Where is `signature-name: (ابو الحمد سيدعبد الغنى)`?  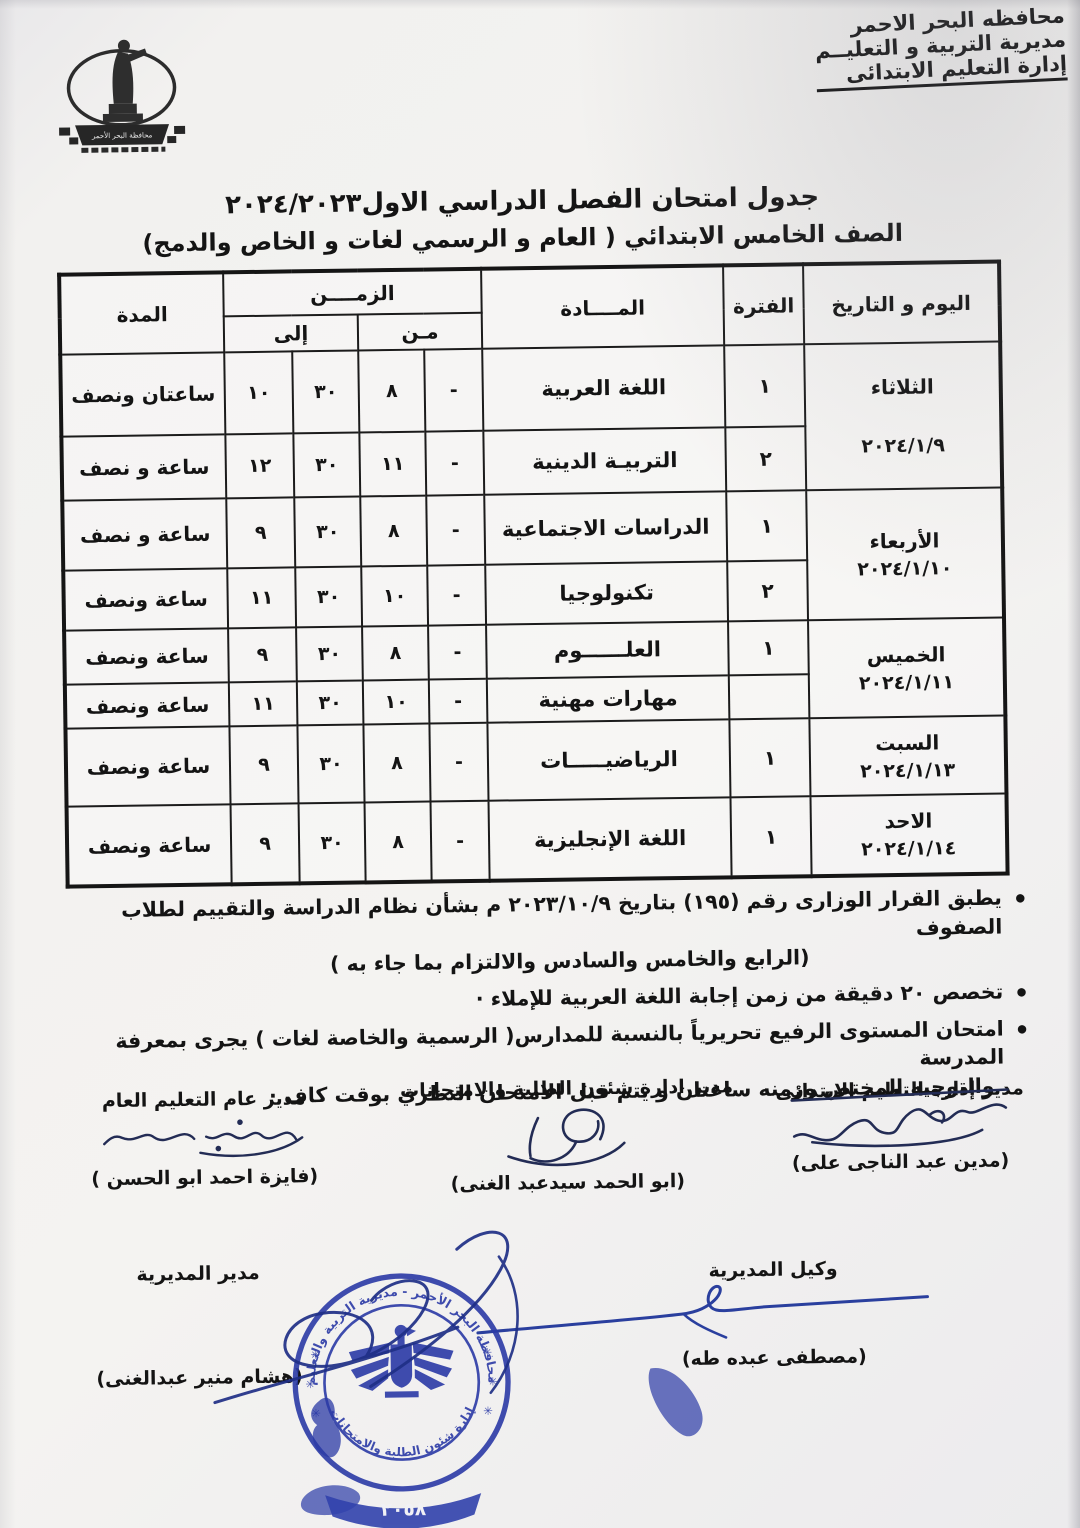
signature-name: (ابو الحمد سيدعبد الغنى) is located at coordinates (568, 1183).